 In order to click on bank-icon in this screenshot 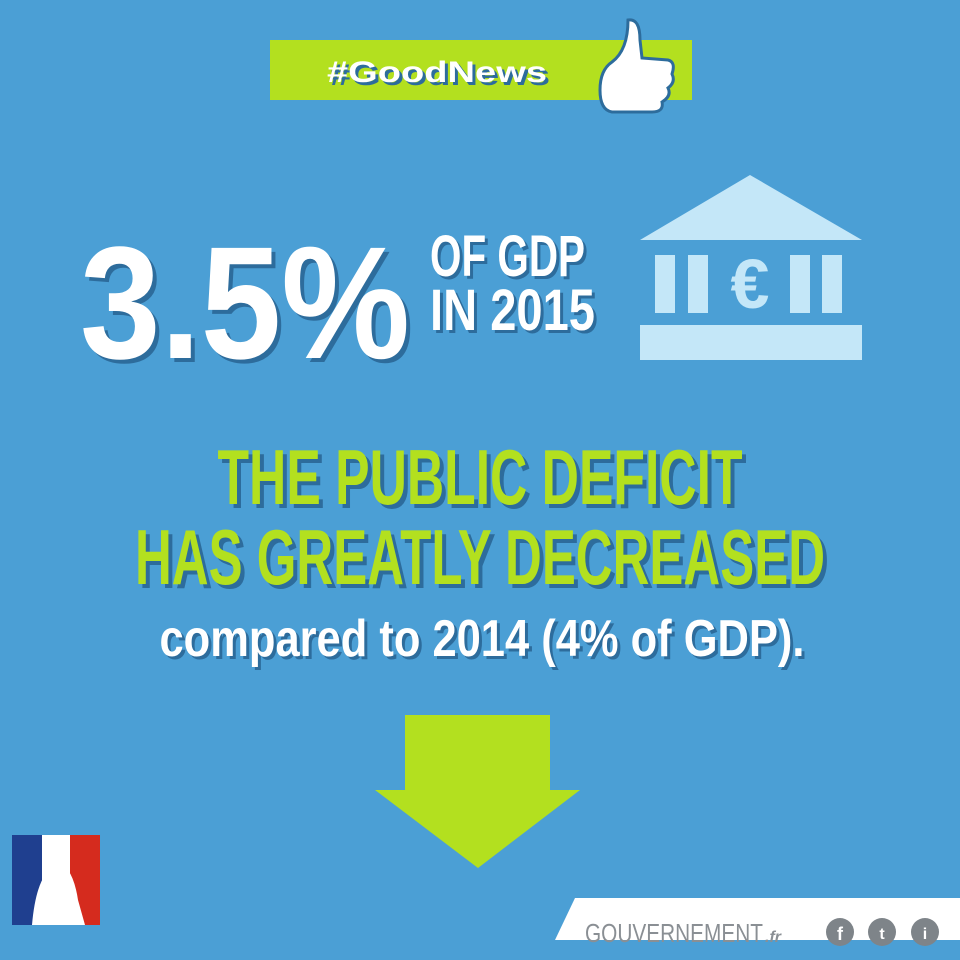, I will do `click(751, 267)`.